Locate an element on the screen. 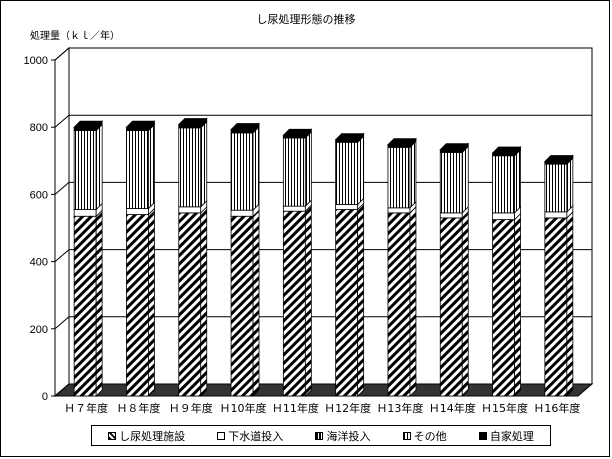  x-tick-label: Ｈ15年度 is located at coordinates (504, 408).